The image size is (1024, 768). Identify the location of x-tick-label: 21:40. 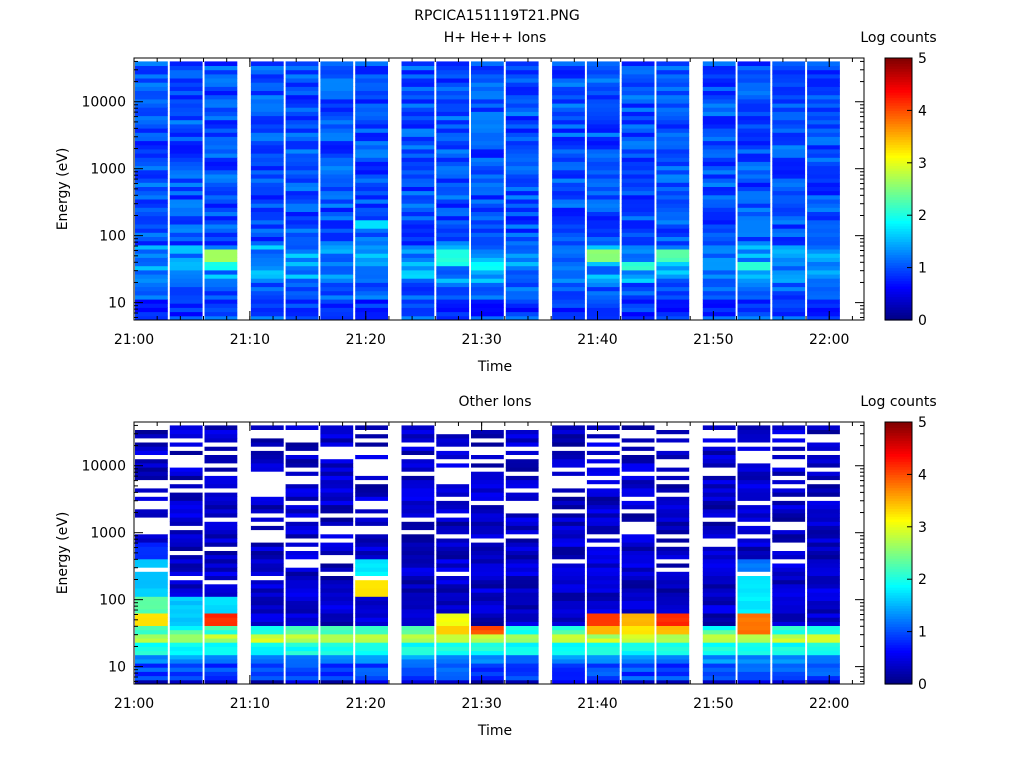
(597, 704).